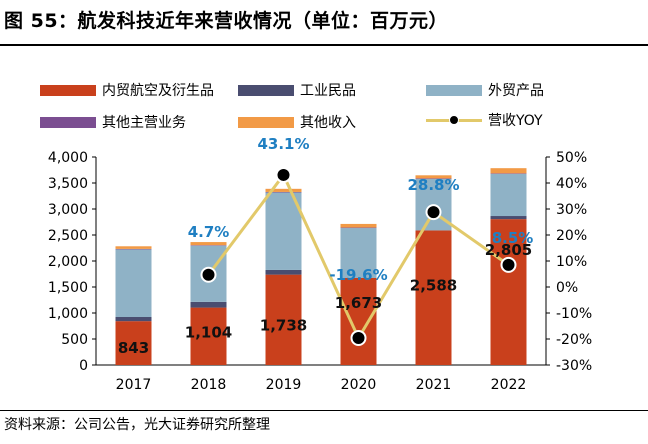  Describe the element at coordinates (358, 303) in the screenshot. I see `bar-value-label: 1,673` at that location.